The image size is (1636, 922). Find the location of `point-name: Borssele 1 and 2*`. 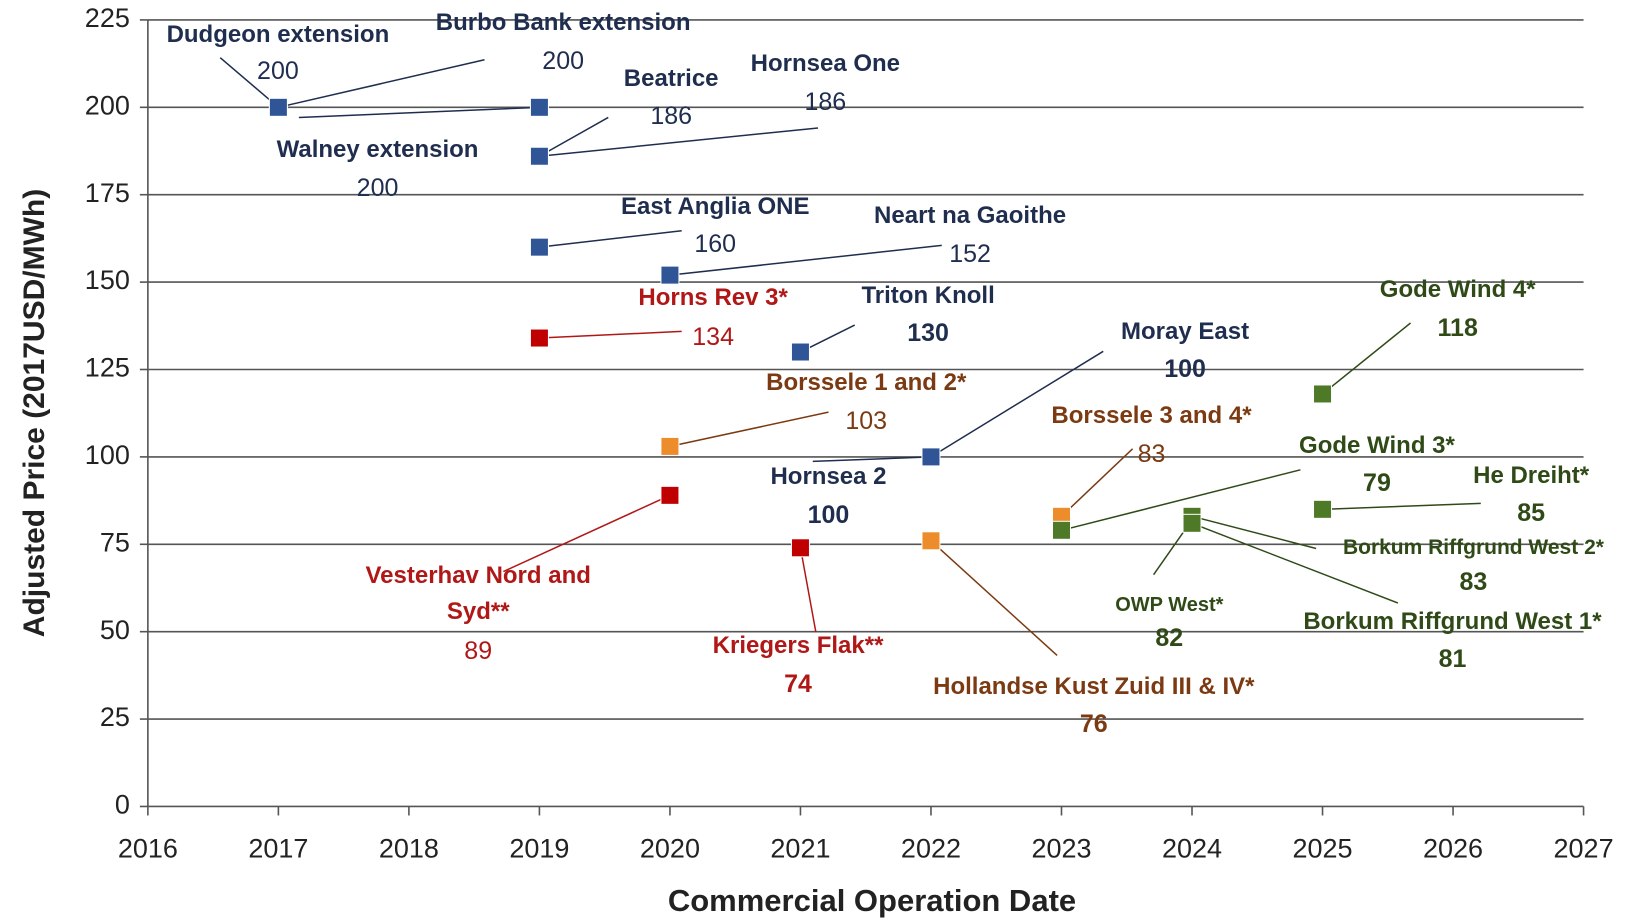

point-name: Borssele 1 and 2* is located at coordinates (866, 382).